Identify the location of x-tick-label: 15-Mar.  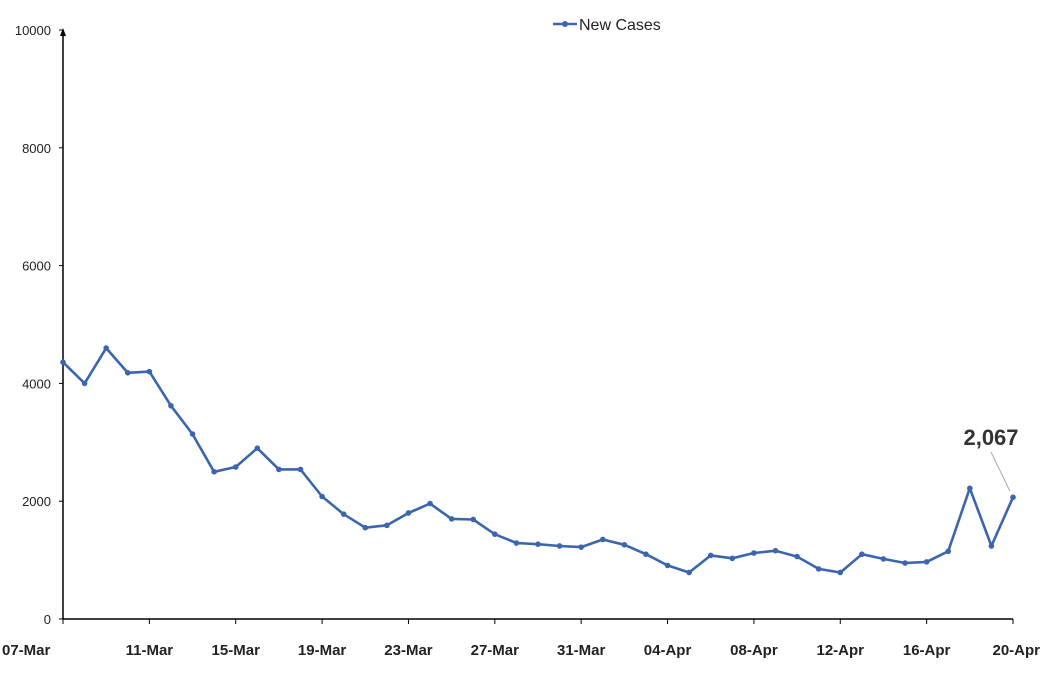
(236, 650).